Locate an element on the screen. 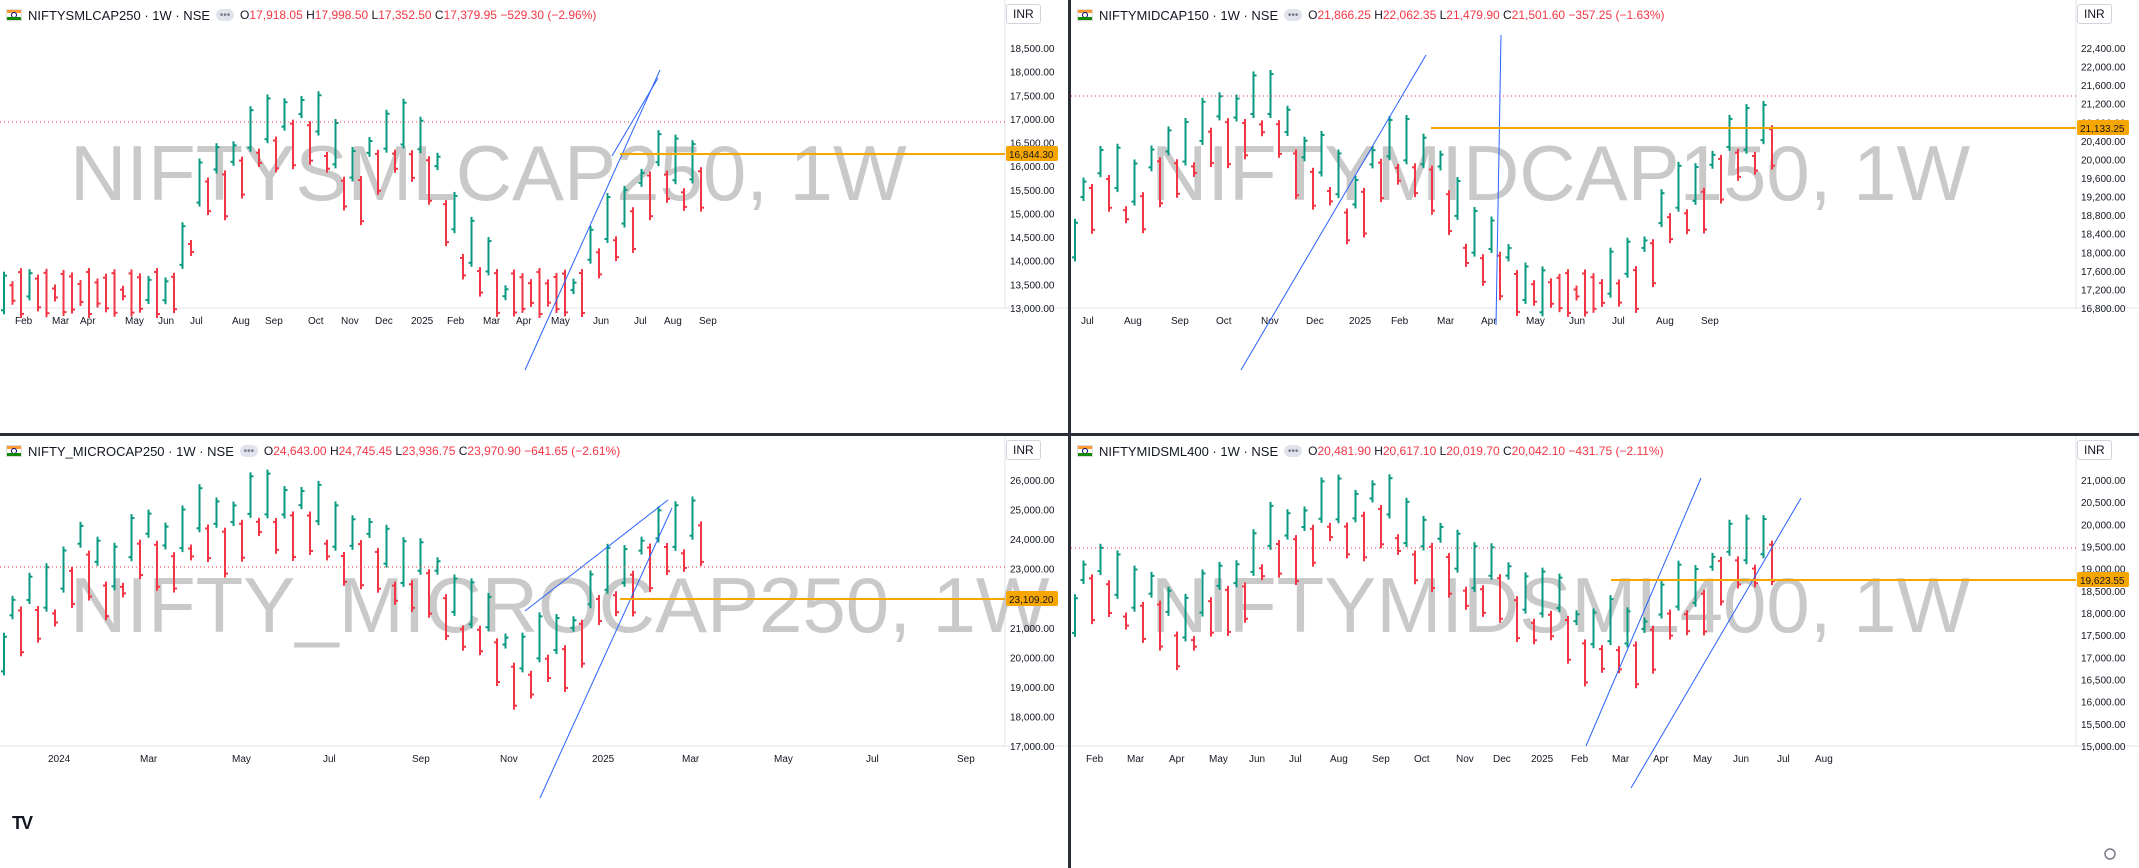 Image resolution: width=2139 pixels, height=868 pixels. y-tick-label: 13,000.00 is located at coordinates (1032, 309).